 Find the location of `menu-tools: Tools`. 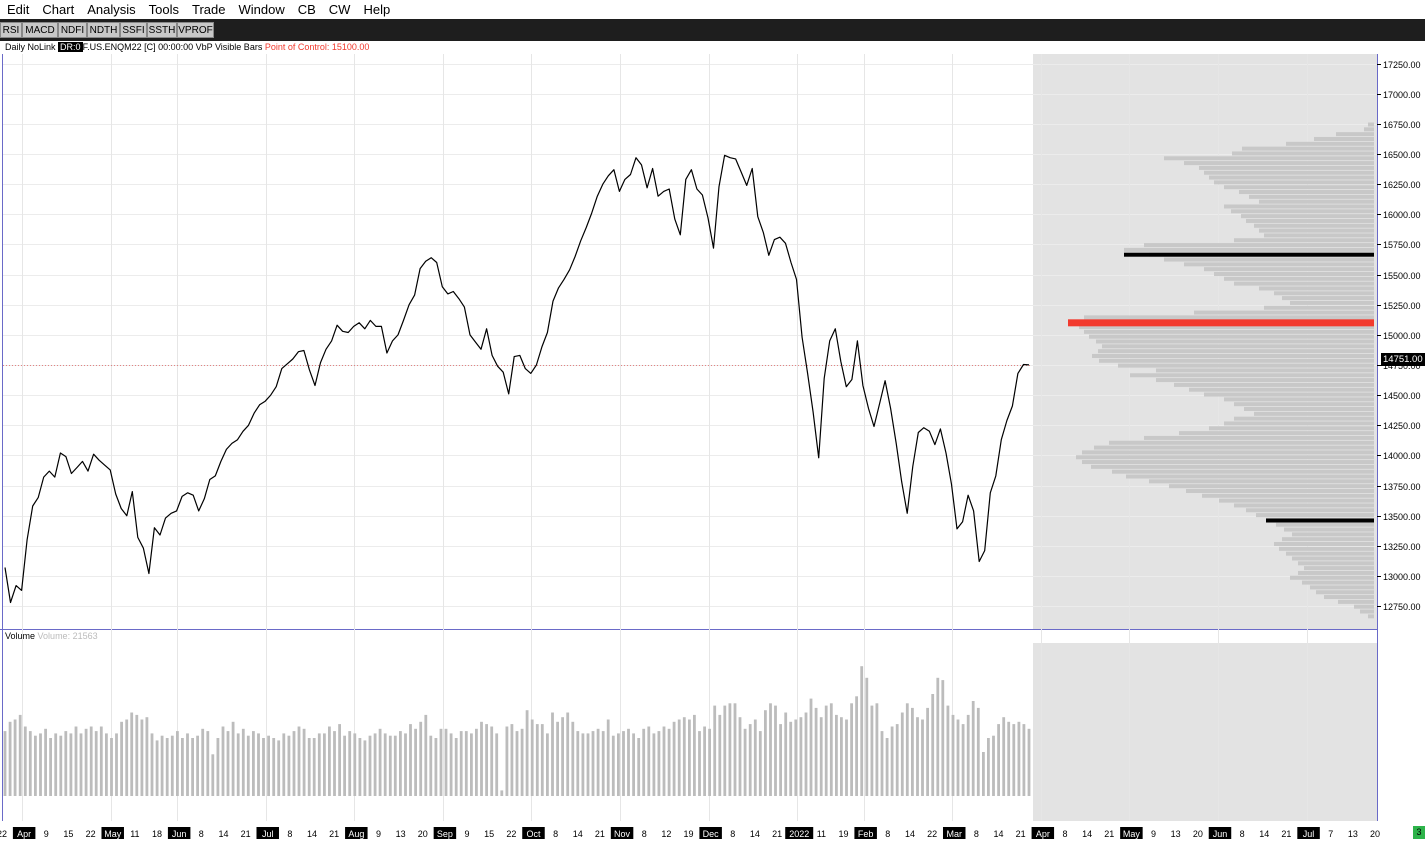

menu-tools: Tools is located at coordinates (163, 9).